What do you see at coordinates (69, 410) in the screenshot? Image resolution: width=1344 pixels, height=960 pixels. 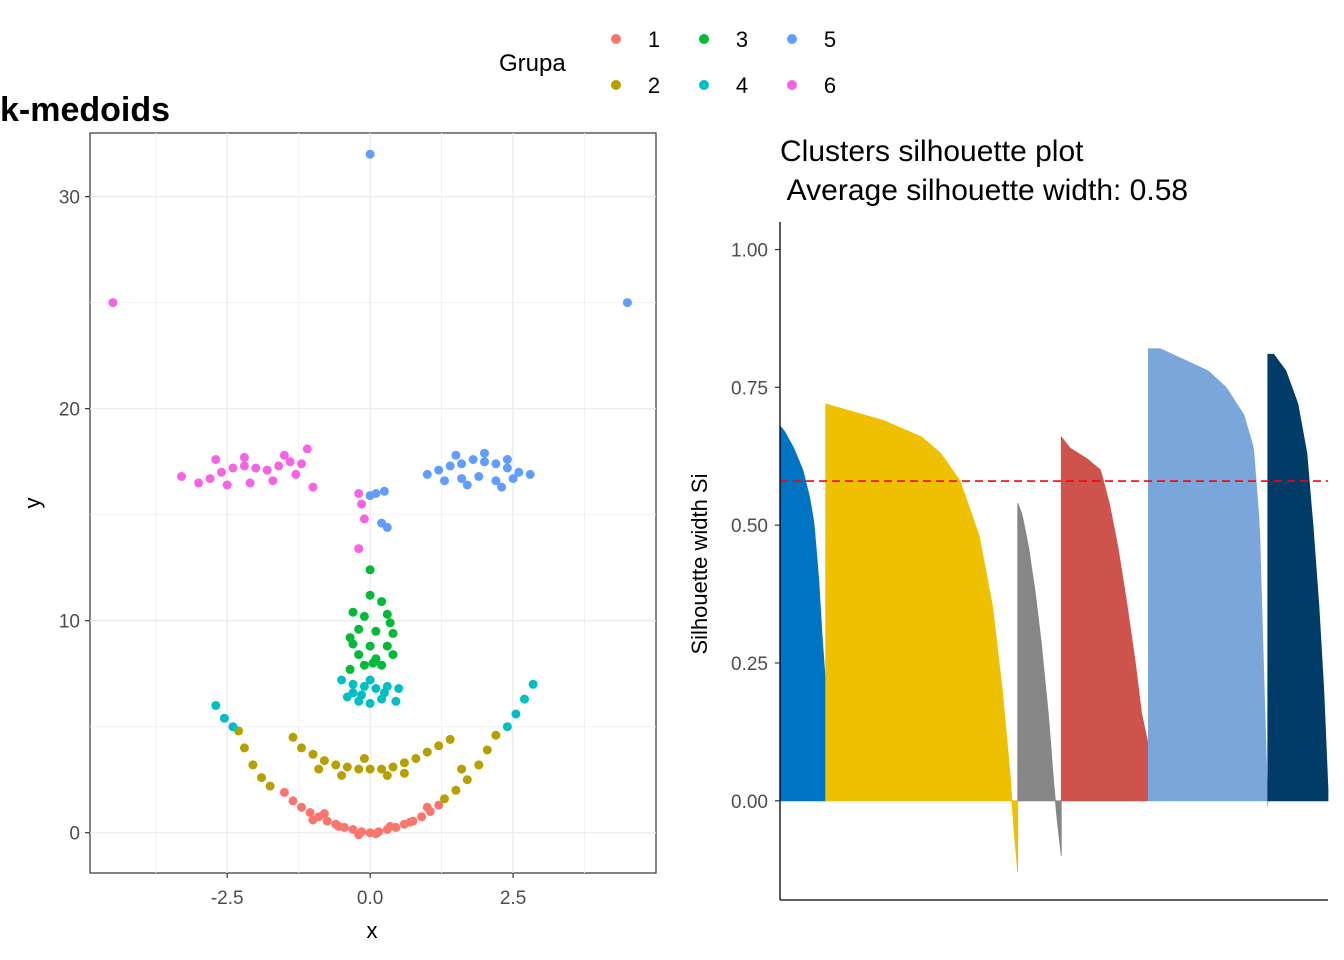 I see `y-tick-label: 20` at bounding box center [69, 410].